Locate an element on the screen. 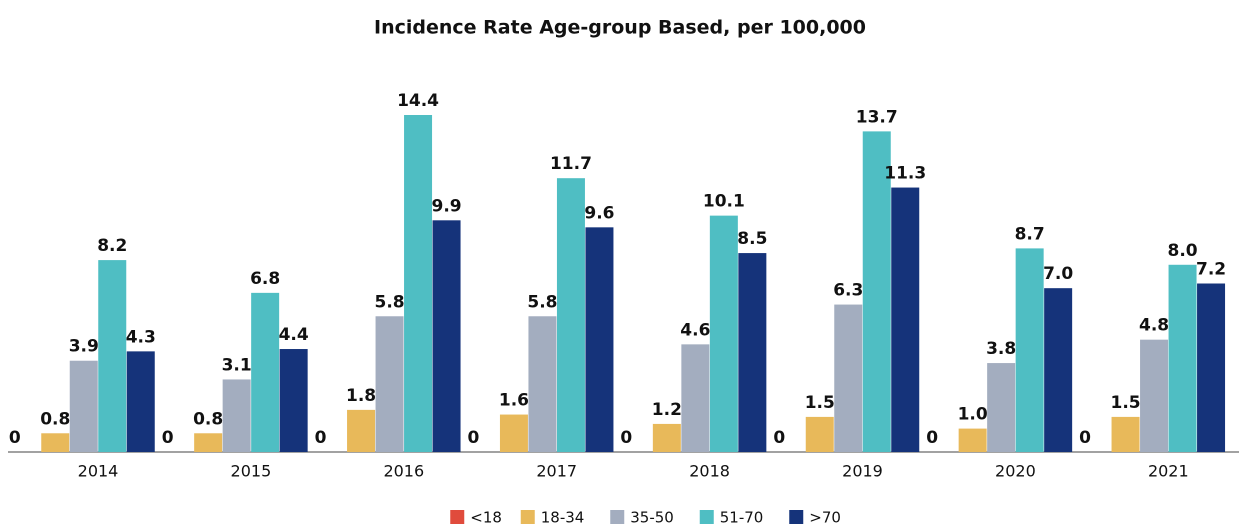 The height and width of the screenshot is (529, 1239). value-label: 4.3 is located at coordinates (141, 337).